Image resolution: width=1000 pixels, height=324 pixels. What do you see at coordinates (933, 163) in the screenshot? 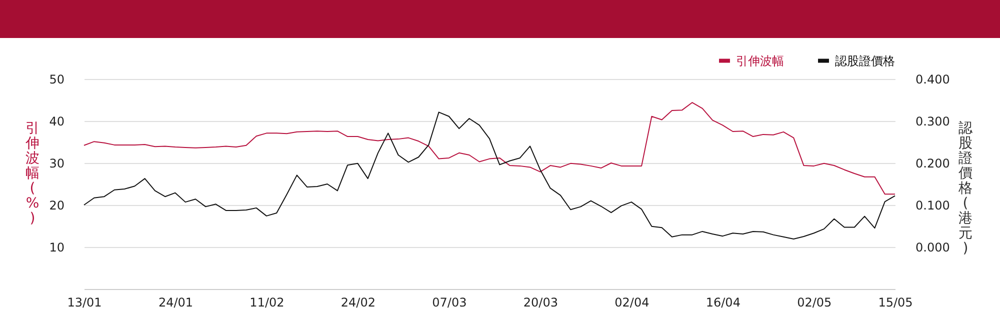
I see `y2-tick-label: 0.200` at bounding box center [933, 163].